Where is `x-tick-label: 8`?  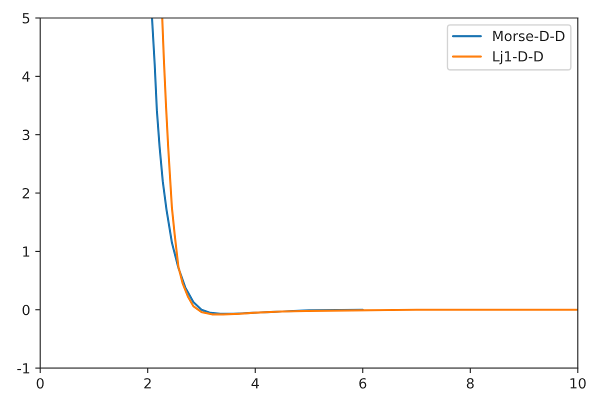
x-tick-label: 8 is located at coordinates (470, 383).